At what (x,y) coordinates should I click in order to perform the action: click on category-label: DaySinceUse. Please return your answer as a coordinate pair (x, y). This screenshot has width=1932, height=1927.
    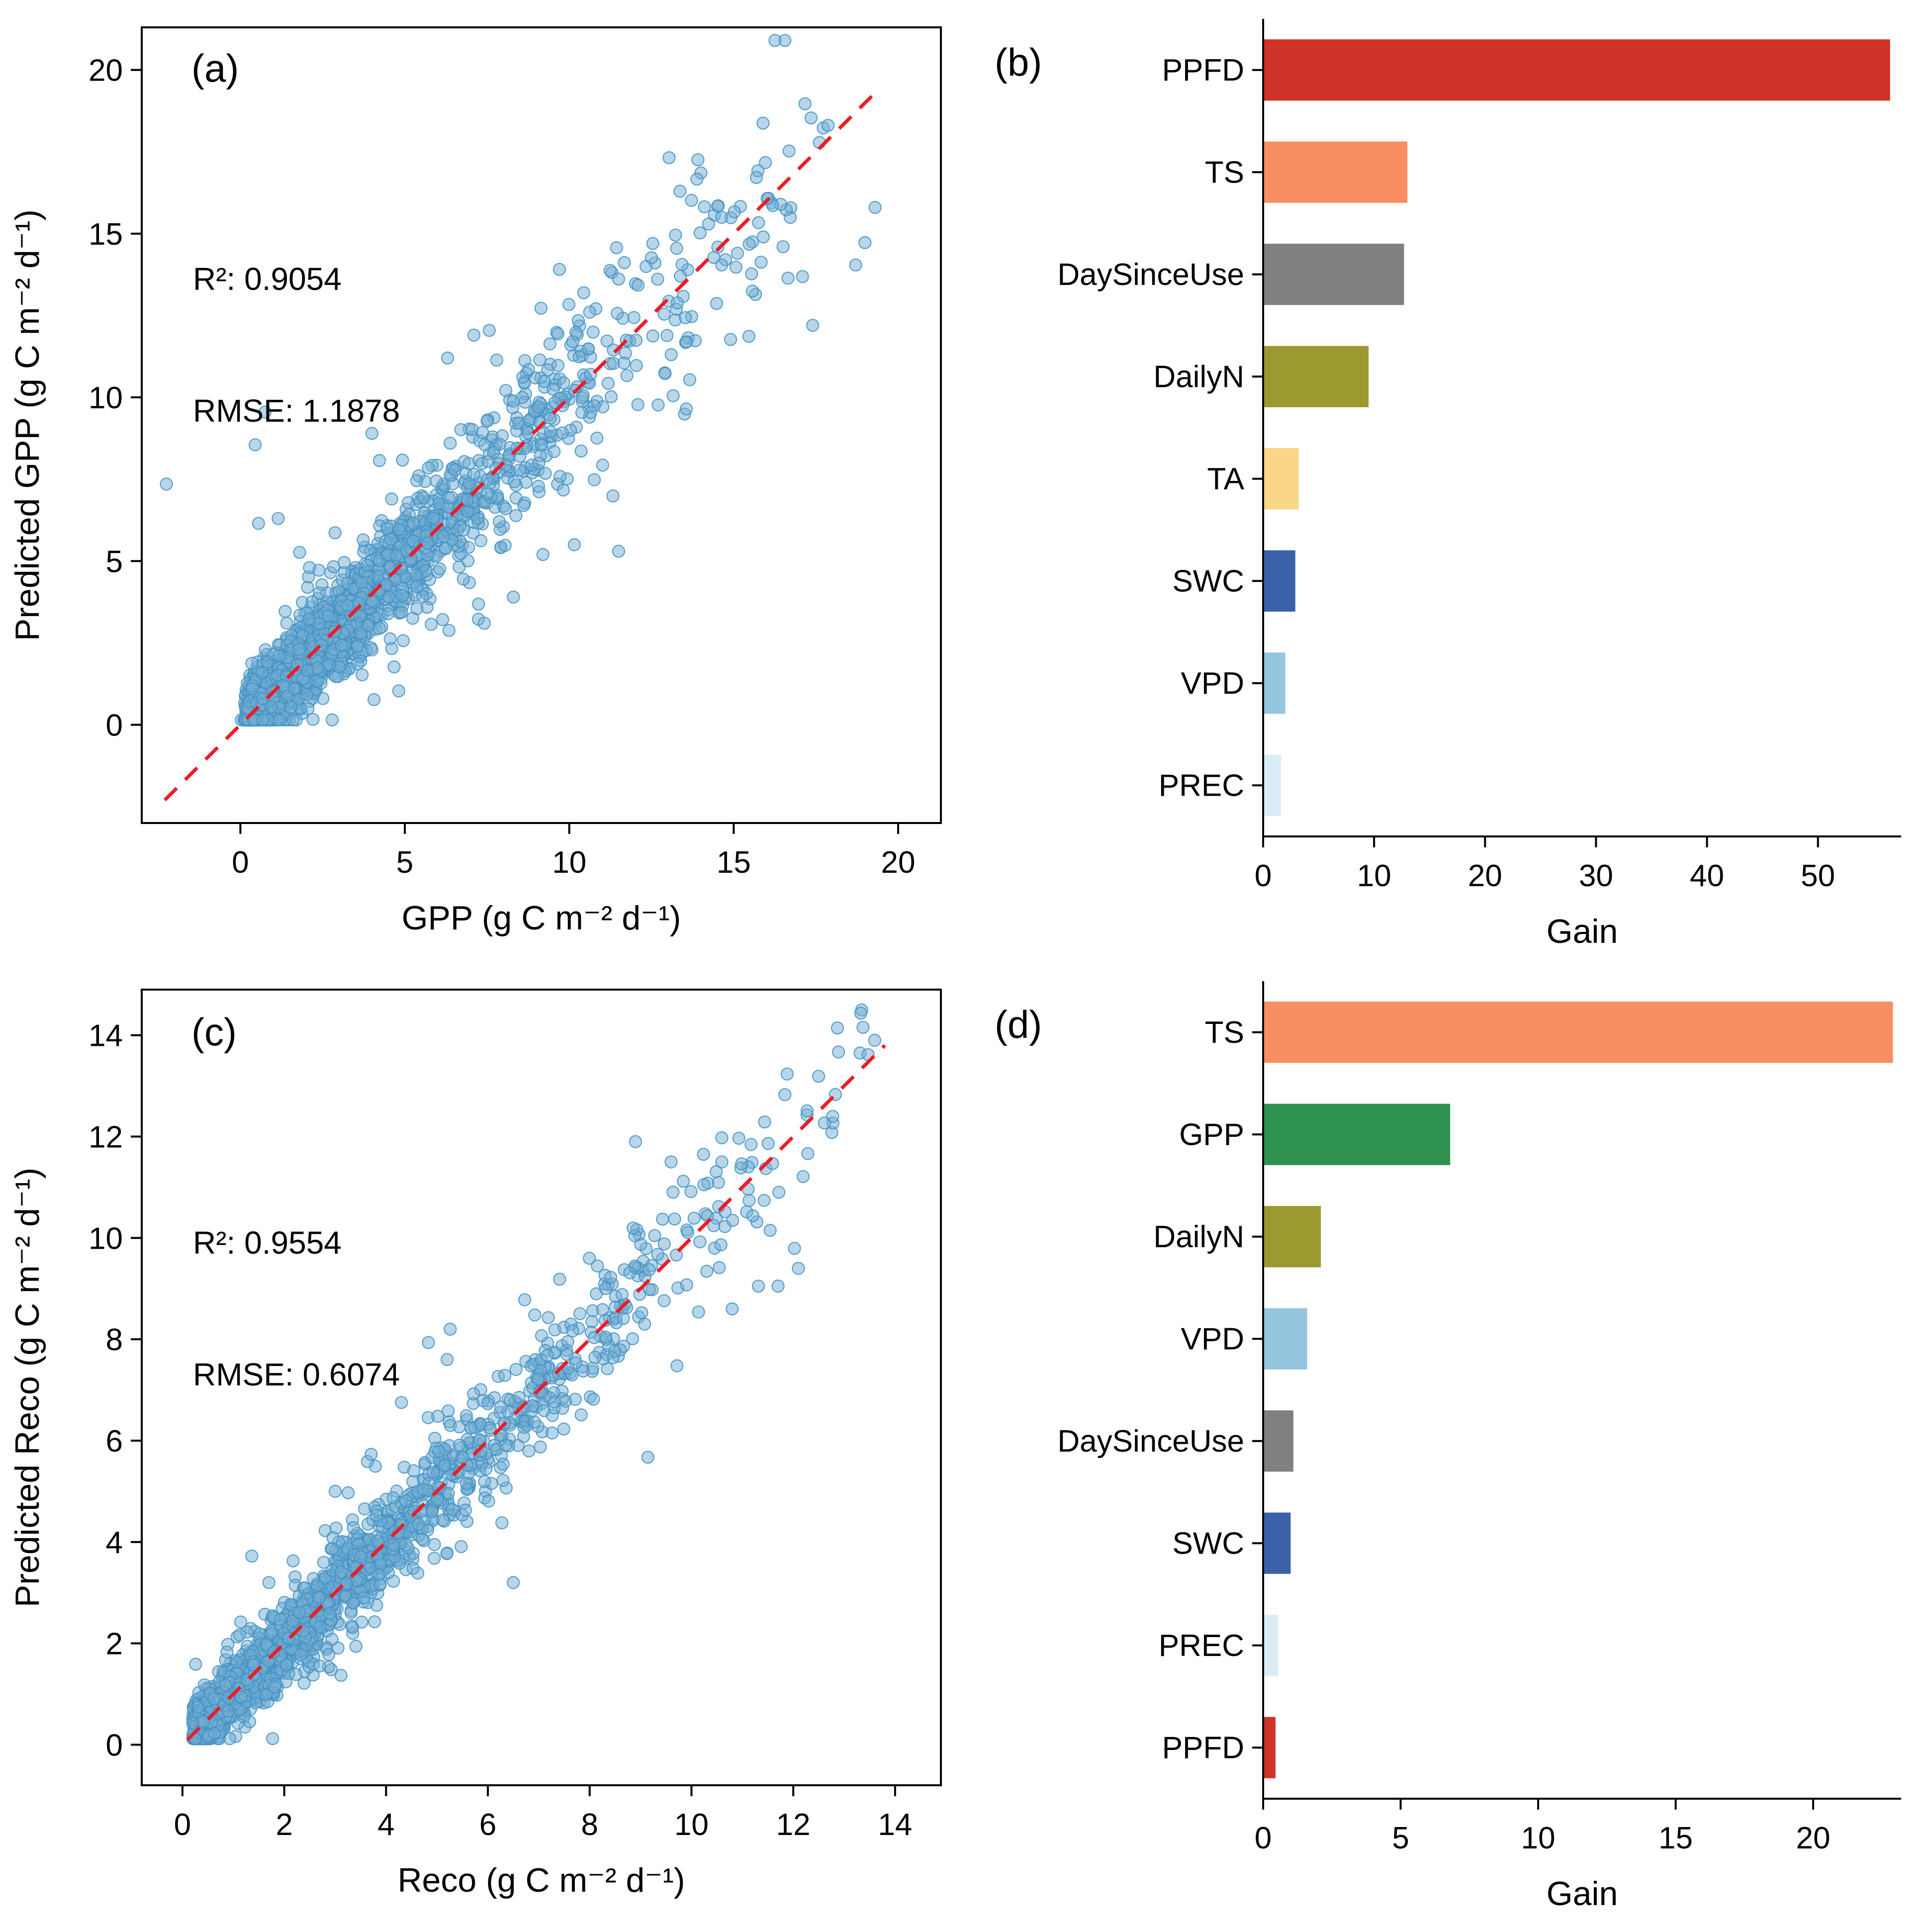
    Looking at the image, I should click on (1150, 275).